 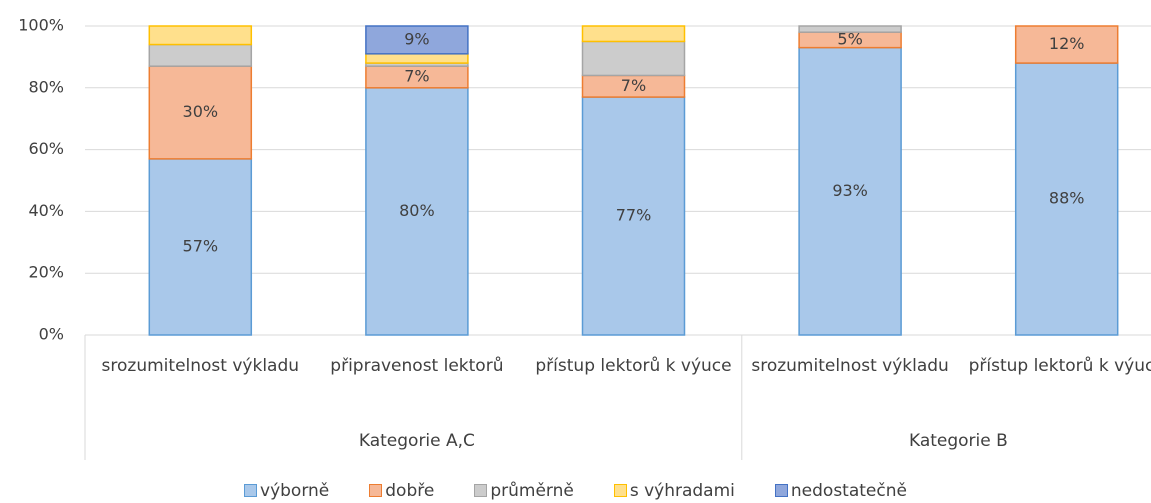 I want to click on legend-label: výborně, so click(x=295, y=491).